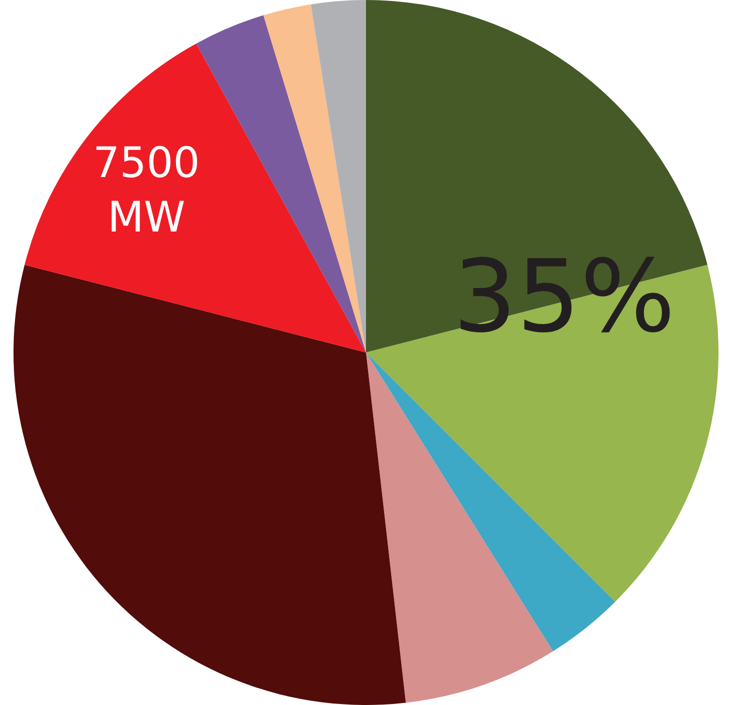 The width and height of the screenshot is (732, 705). Describe the element at coordinates (146, 190) in the screenshot. I see `text: 7500 MW` at that location.